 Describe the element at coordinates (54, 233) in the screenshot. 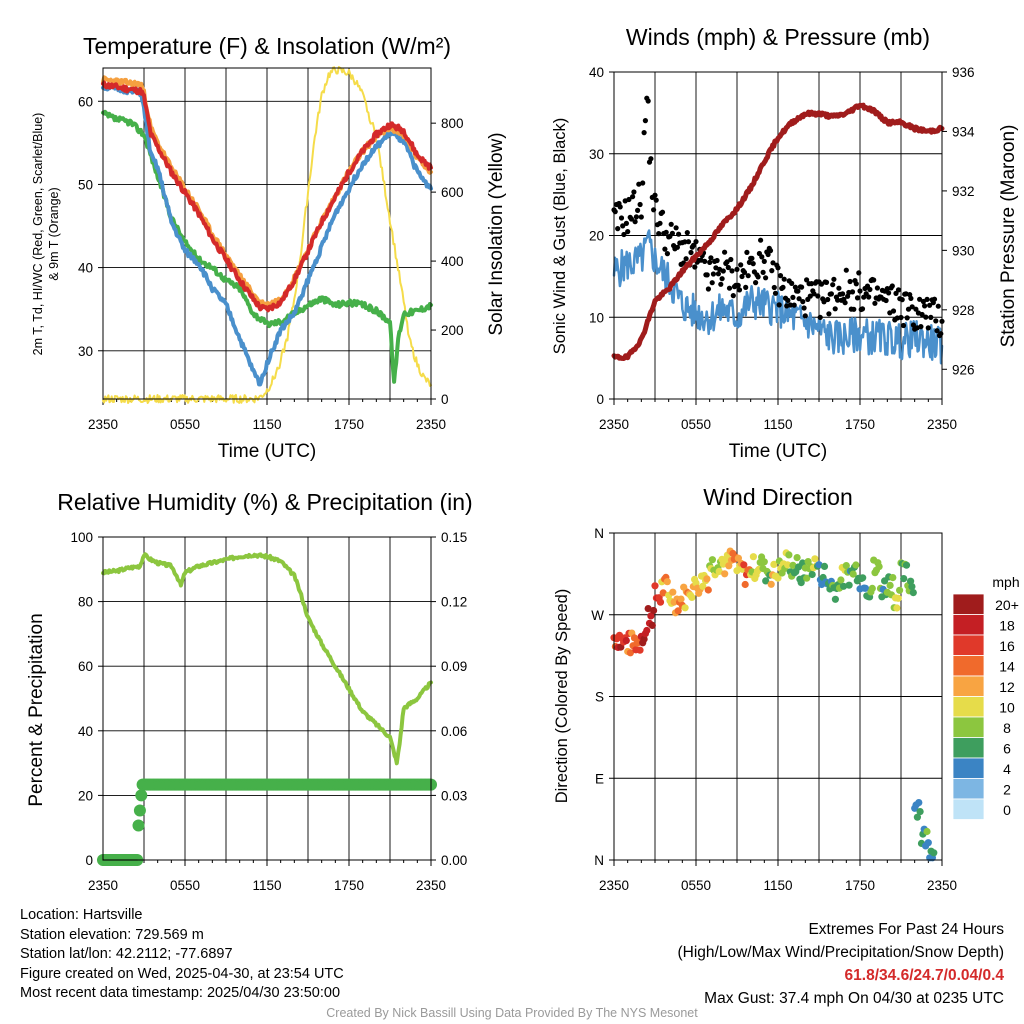

I see `temp-y-axis-label-2: & 9m T (Orange)` at that location.